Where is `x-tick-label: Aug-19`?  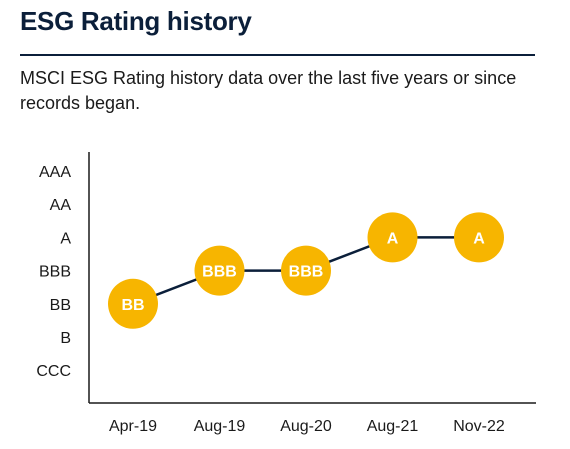 x-tick-label: Aug-19 is located at coordinates (220, 426).